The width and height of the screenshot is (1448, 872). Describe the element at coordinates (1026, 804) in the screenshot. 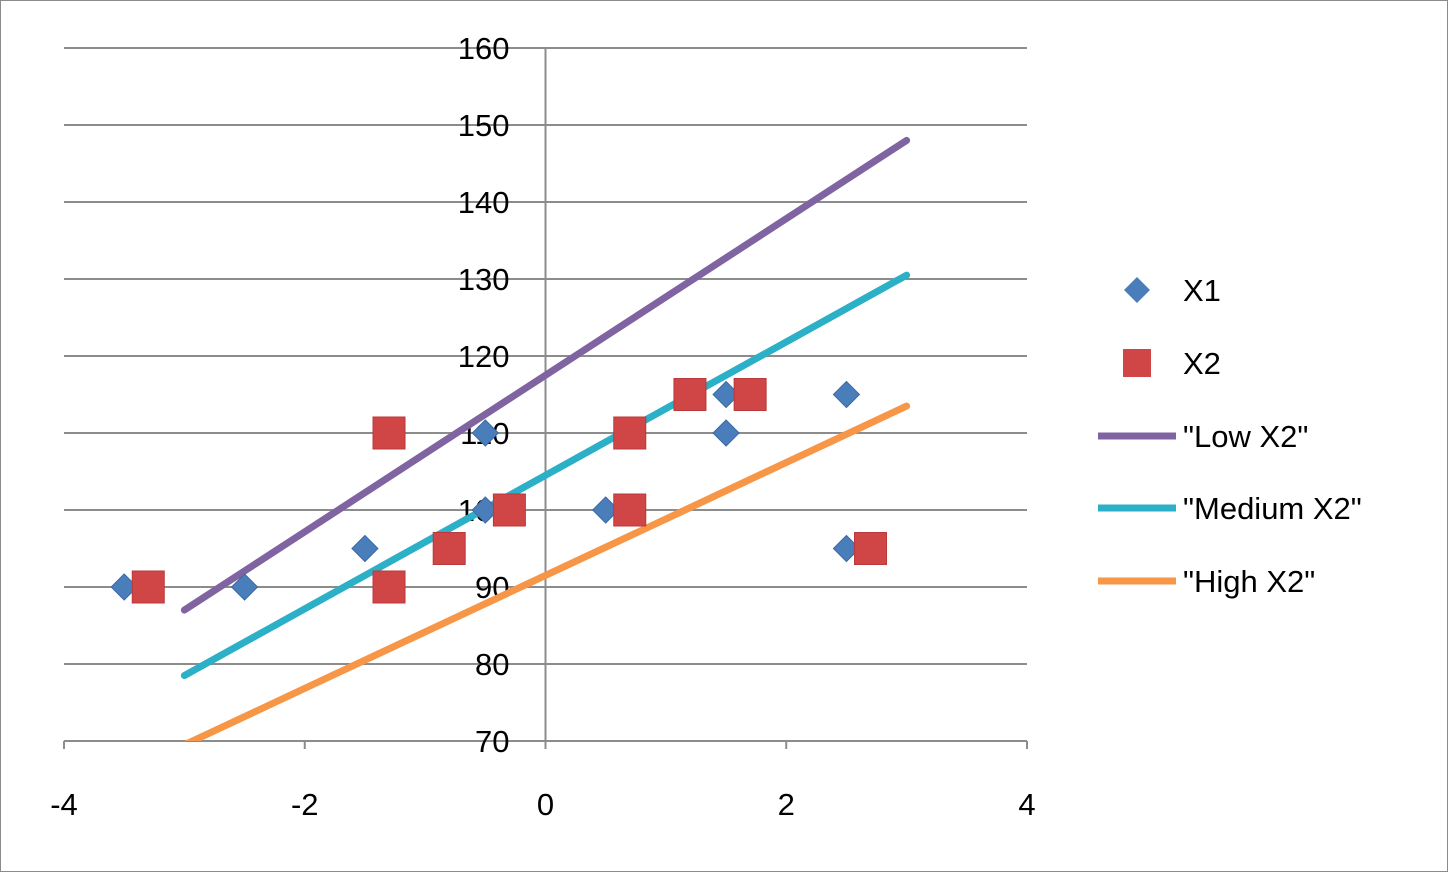

I see `x-tick-label: 4` at that location.